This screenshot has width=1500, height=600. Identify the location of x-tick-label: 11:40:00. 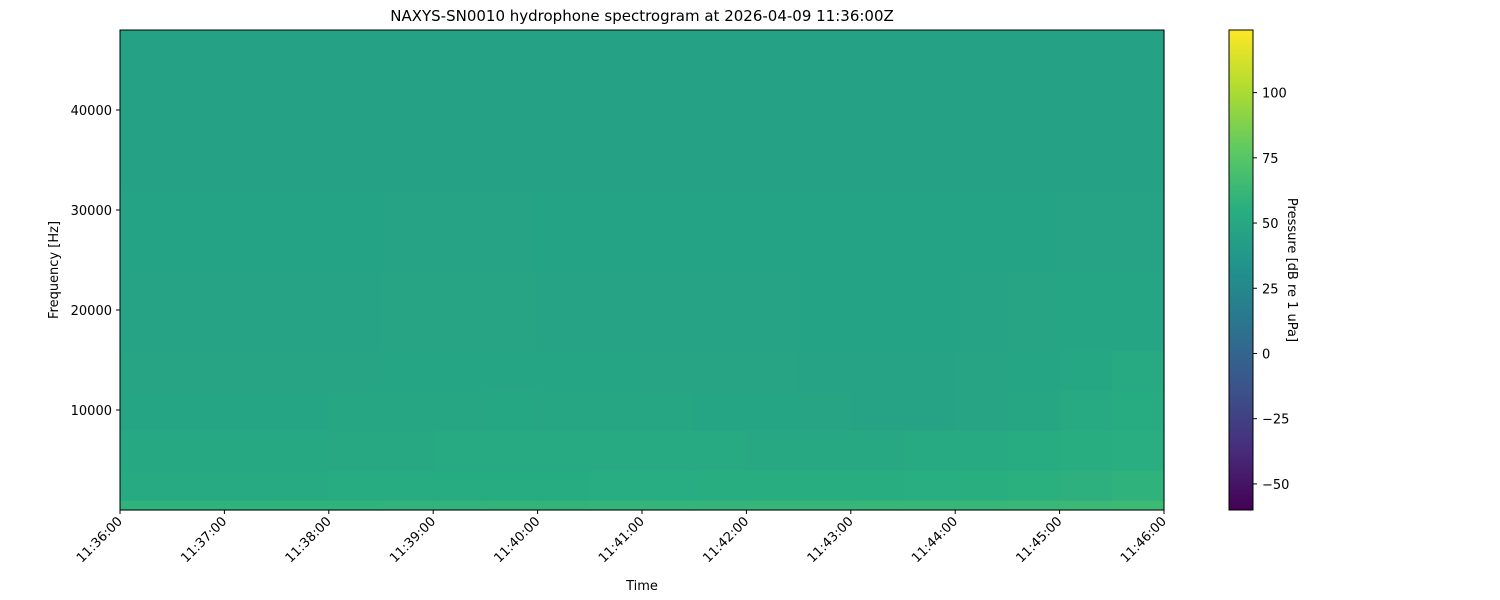
(518, 540).